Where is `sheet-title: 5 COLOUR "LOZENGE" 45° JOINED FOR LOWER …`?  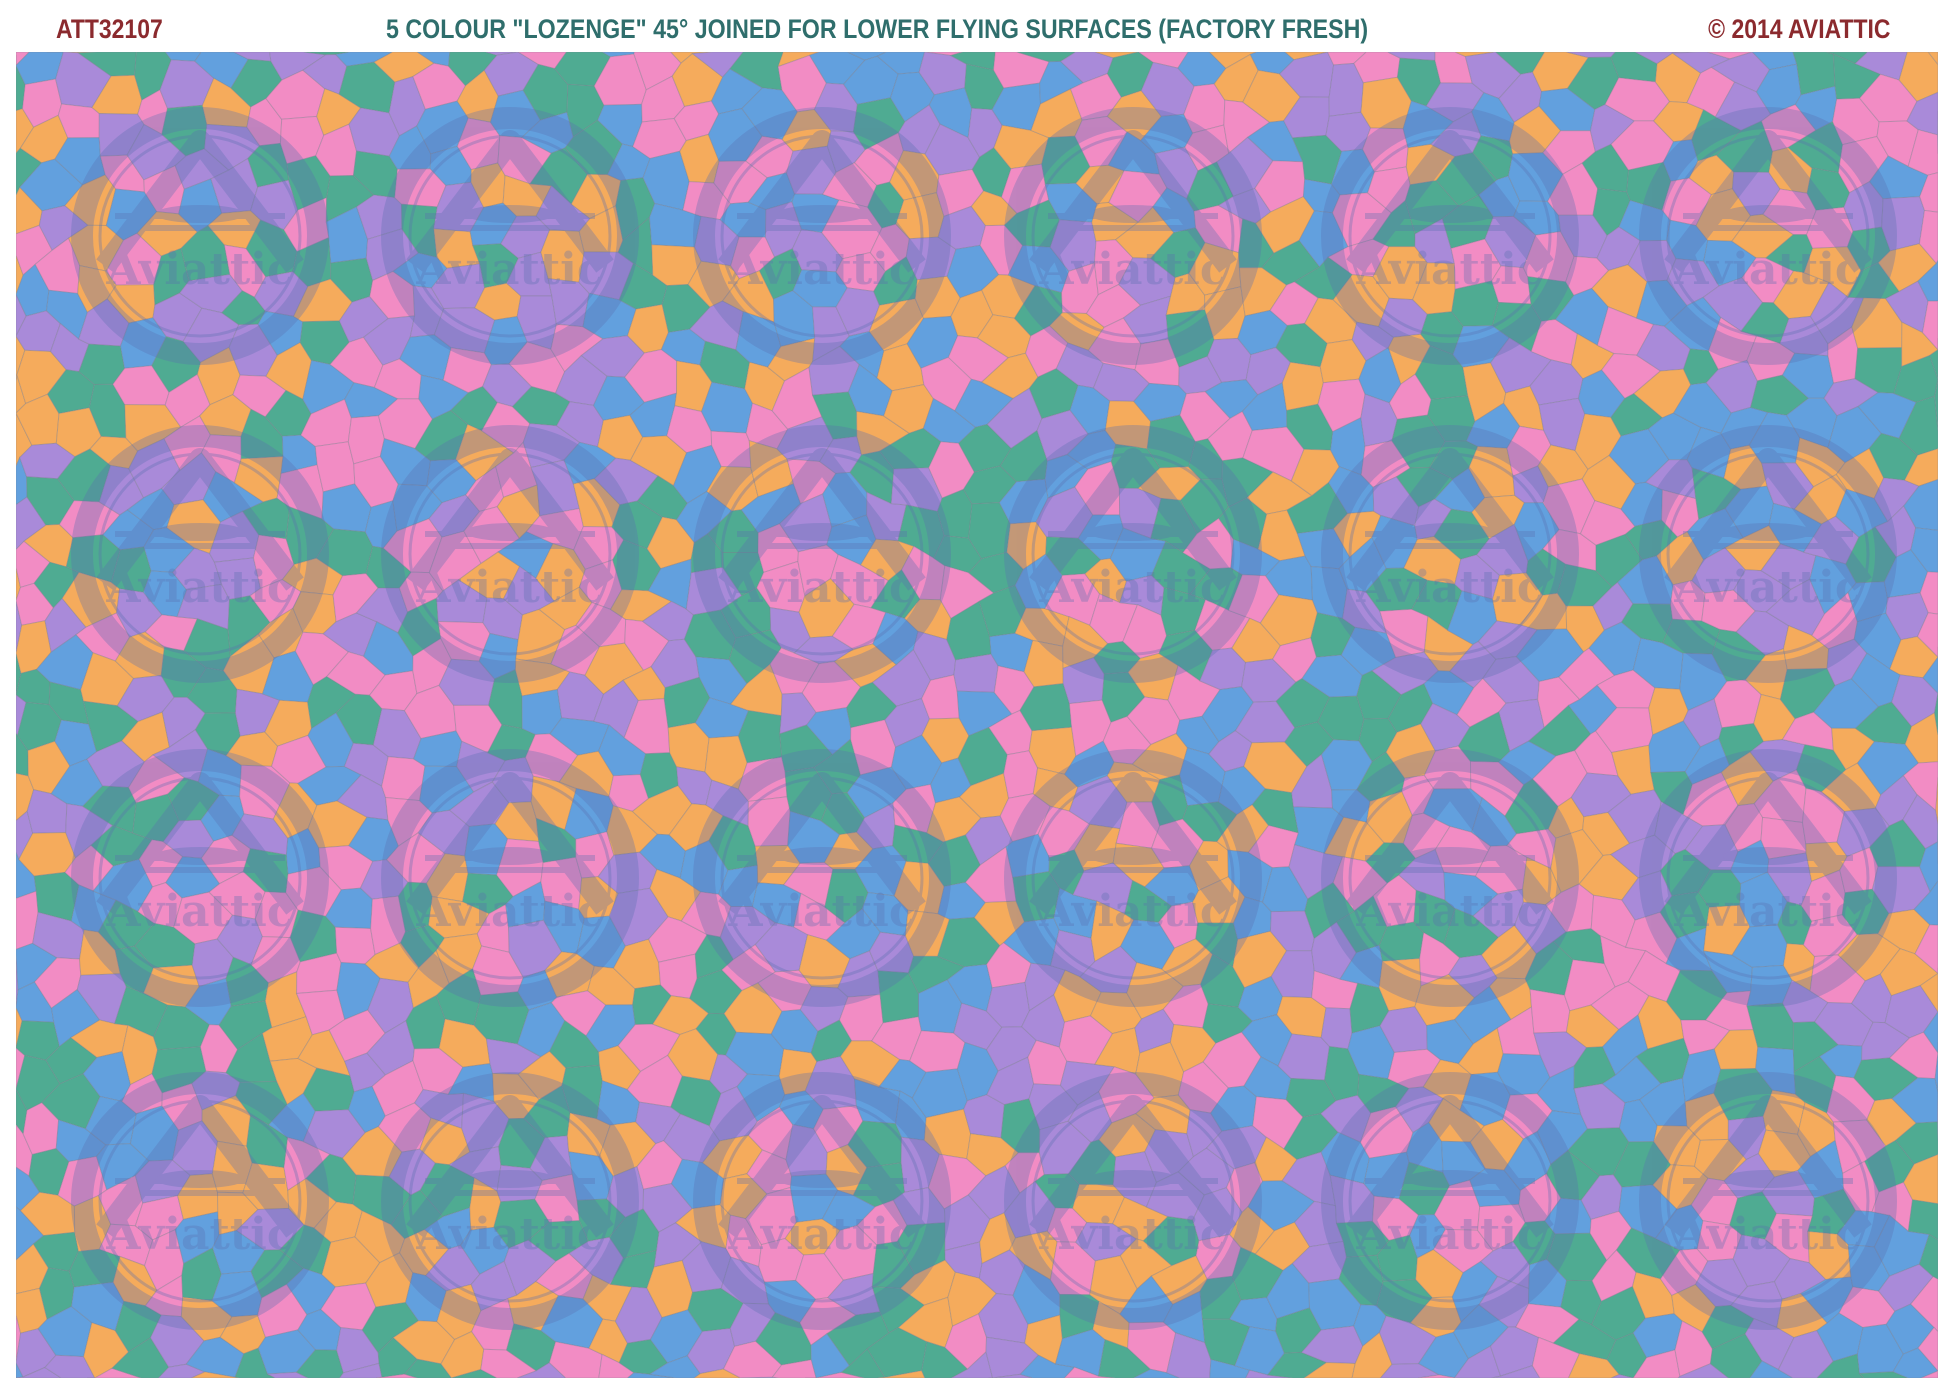 sheet-title: 5 COLOUR "LOZENGE" 45° JOINED FOR LOWER … is located at coordinates (877, 29).